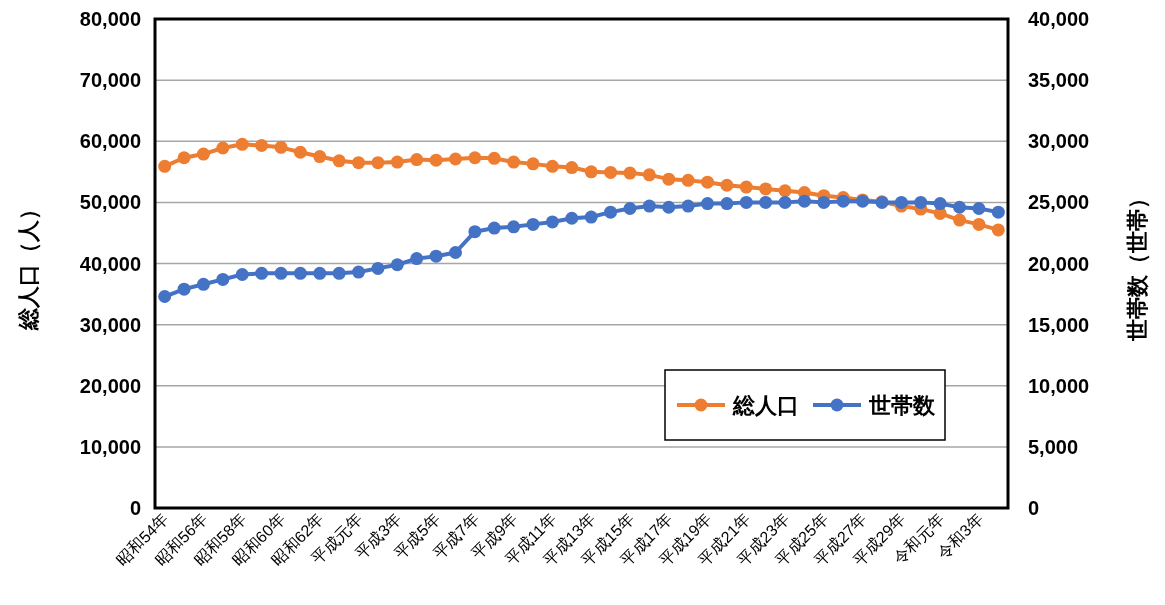  I want to click on y-tick-label: 20,000, so click(110, 385).